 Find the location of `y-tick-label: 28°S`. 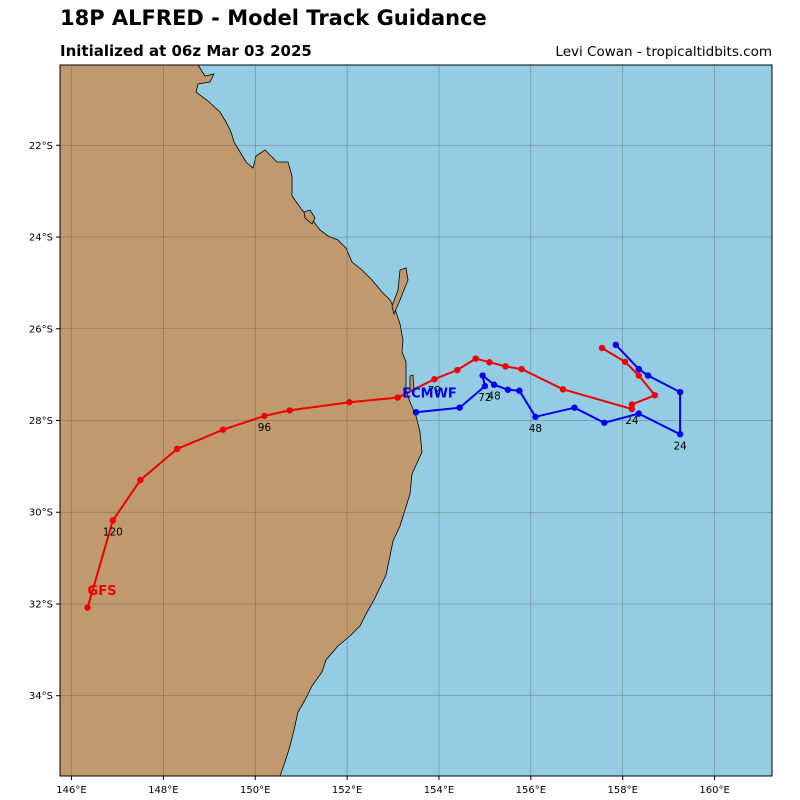

y-tick-label: 28°S is located at coordinates (41, 421).